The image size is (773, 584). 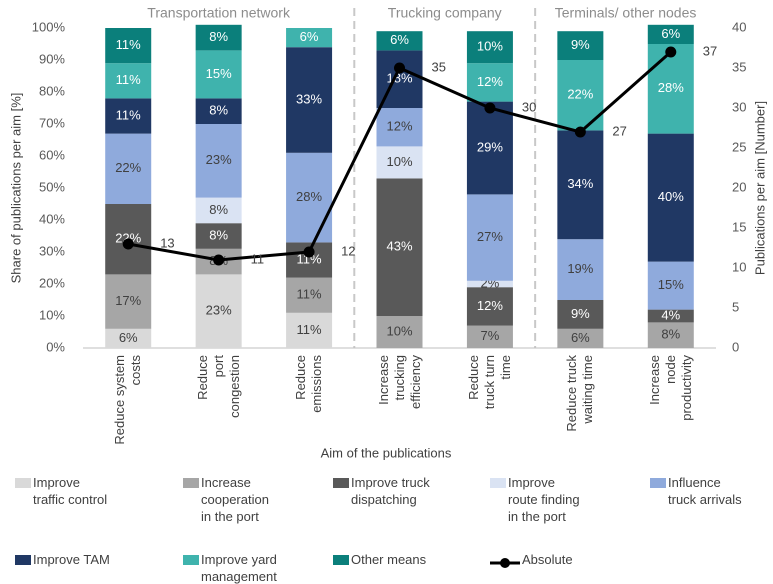 I want to click on legend-item: Absolute, so click(x=531, y=559).